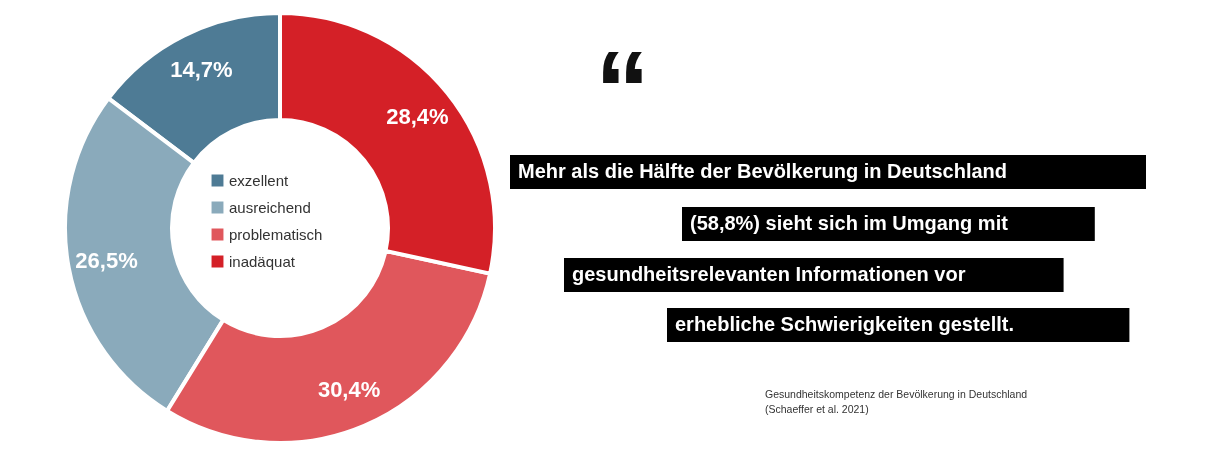 This screenshot has height=465, width=1231. I want to click on data-label: 26,5%, so click(106, 260).